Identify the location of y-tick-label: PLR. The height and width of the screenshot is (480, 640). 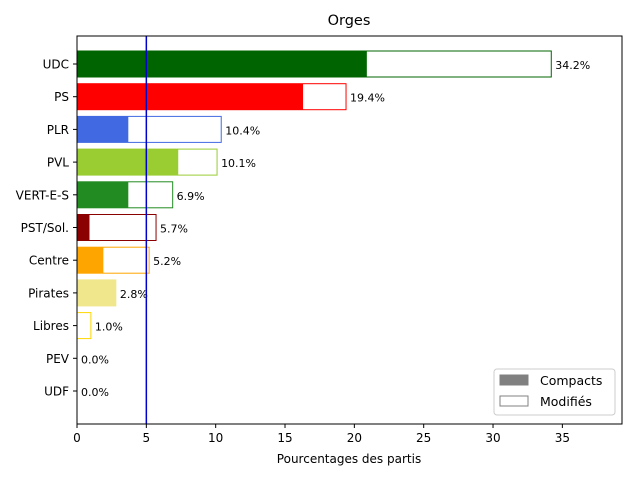
(58, 130).